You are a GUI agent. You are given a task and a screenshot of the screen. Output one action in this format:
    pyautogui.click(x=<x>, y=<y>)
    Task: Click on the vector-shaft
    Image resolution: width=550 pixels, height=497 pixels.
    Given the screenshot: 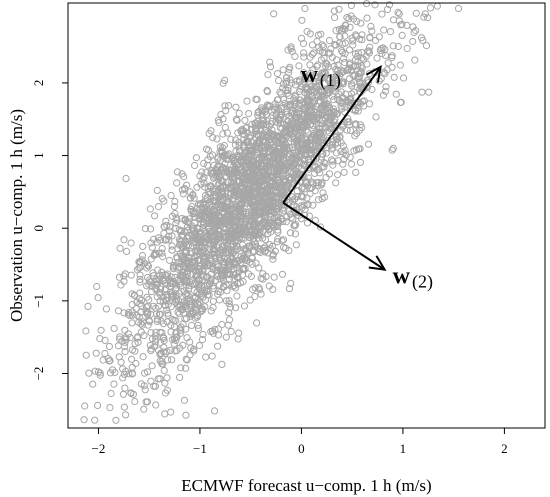 What is the action you would take?
    pyautogui.click(x=332, y=135)
    